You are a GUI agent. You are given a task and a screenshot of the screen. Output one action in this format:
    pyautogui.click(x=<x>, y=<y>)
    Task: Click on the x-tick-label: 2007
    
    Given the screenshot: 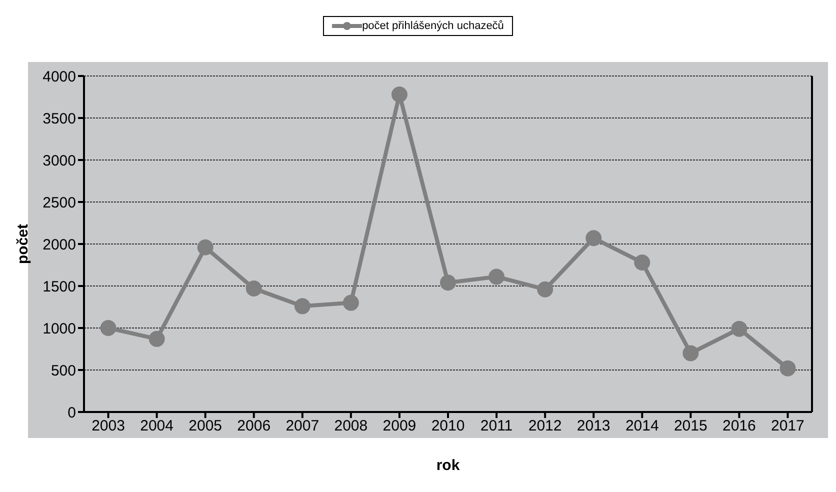 What is the action you would take?
    pyautogui.click(x=303, y=426)
    